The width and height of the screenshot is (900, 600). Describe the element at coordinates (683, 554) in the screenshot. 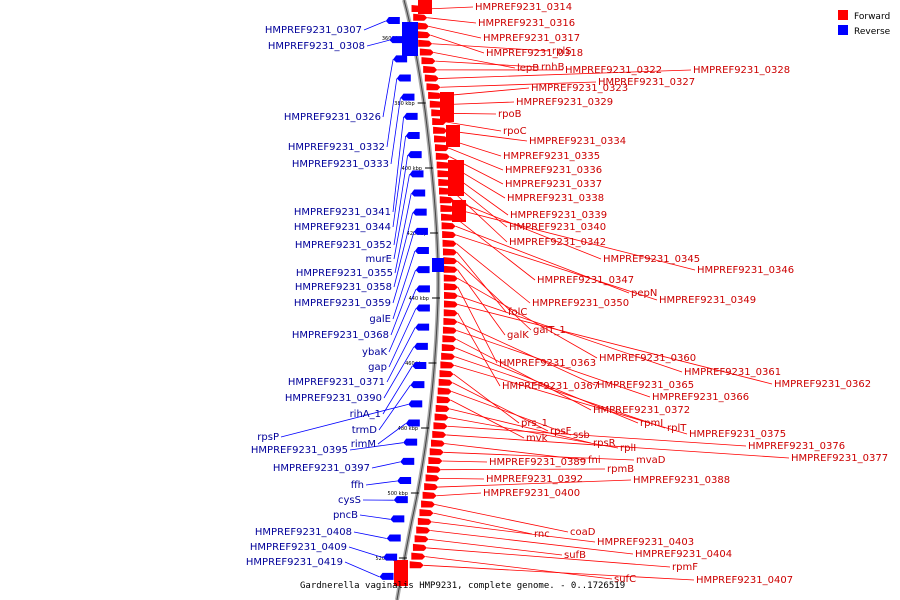

I see `forward-gene-label: HMPREF9231_0404` at that location.